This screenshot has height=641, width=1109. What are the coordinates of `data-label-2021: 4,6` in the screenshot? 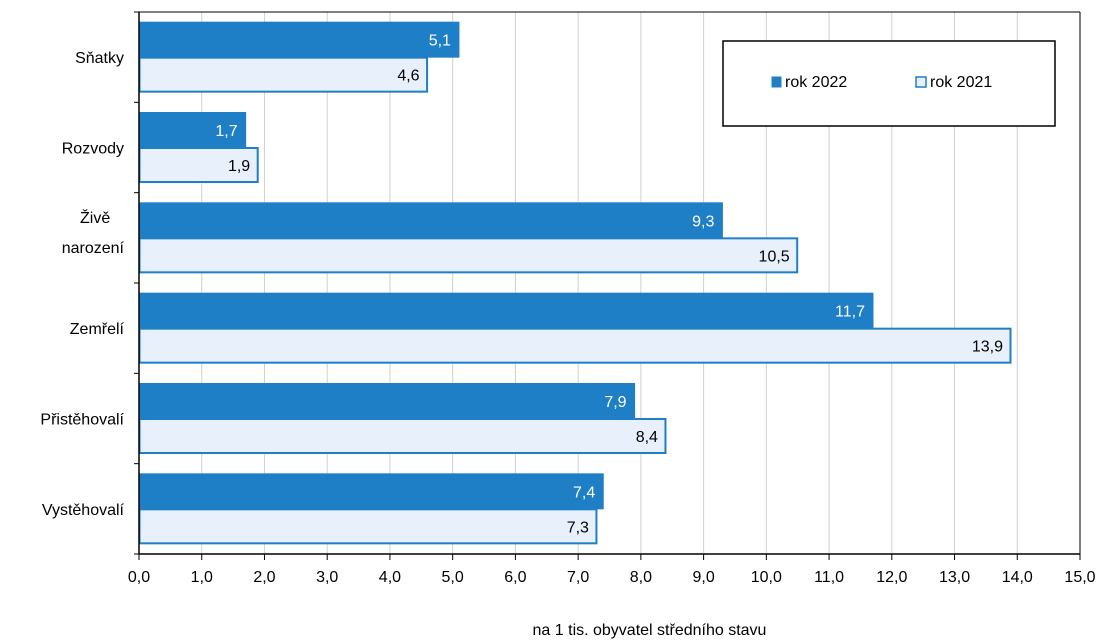 It's located at (408, 76).